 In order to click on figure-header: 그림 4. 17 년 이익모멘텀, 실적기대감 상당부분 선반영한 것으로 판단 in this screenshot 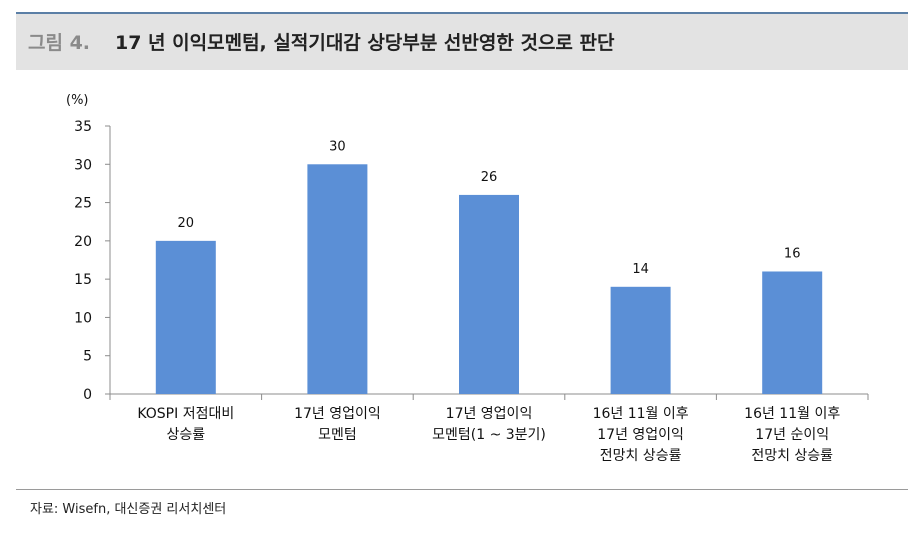, I will do `click(462, 41)`.